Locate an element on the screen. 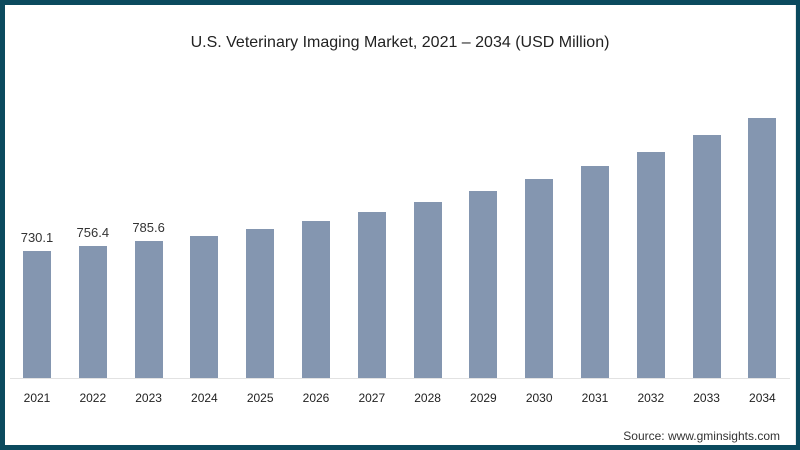 The image size is (800, 450). bar-2031 is located at coordinates (595, 271).